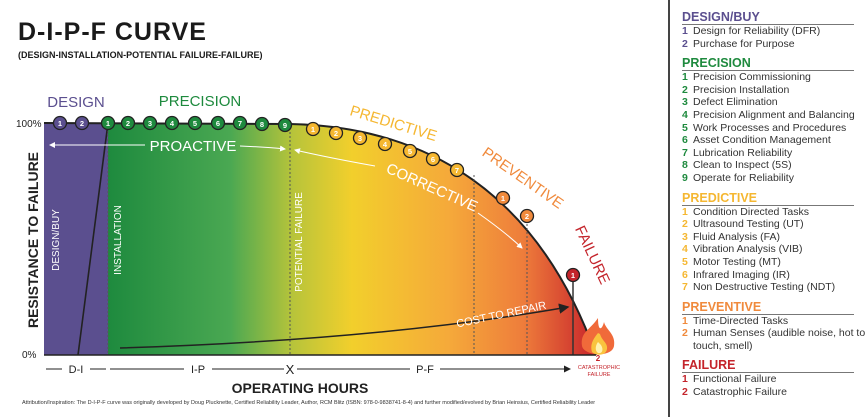 Image resolution: width=867 pixels, height=417 pixels. I want to click on precision-marker-2: 2, so click(128, 123).